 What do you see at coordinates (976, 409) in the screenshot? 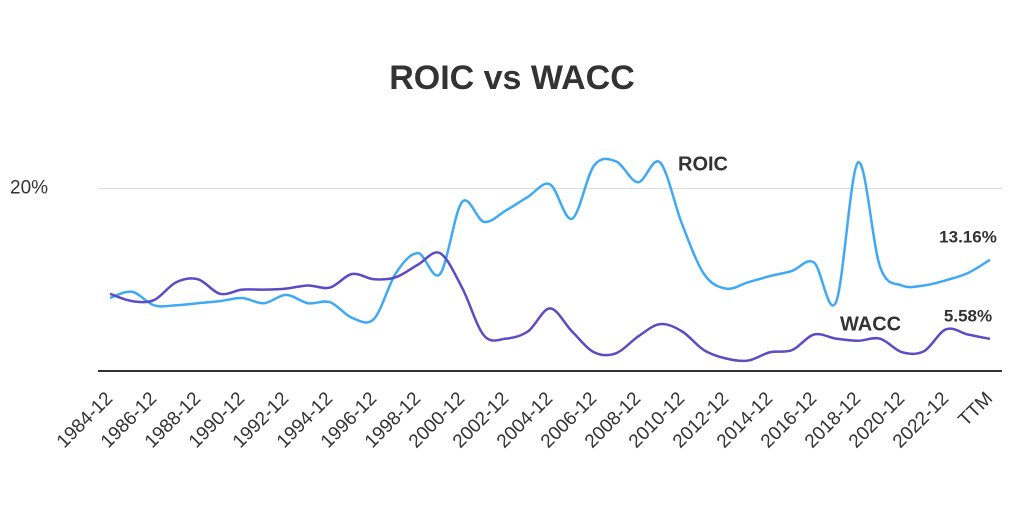
I see `x-tick-label: TTM` at bounding box center [976, 409].